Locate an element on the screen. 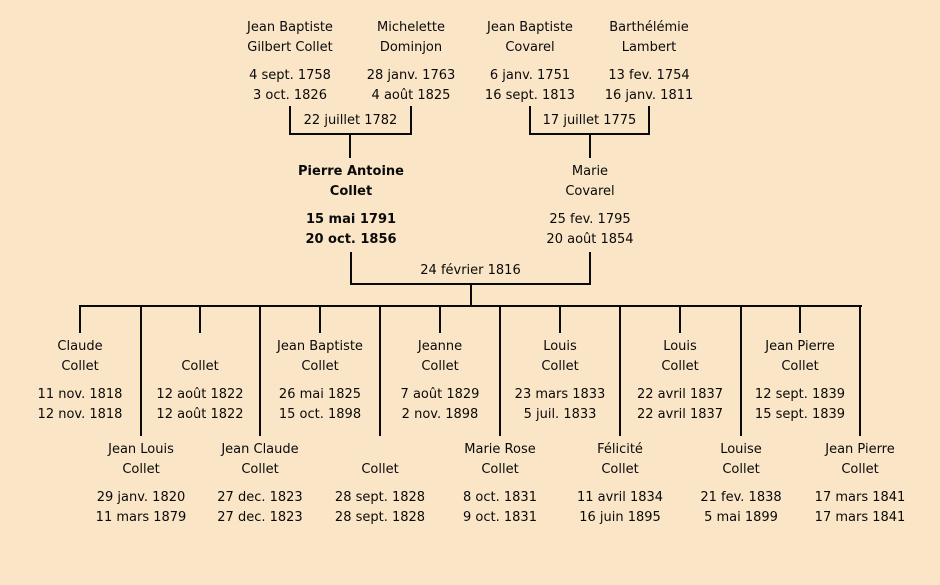 The width and height of the screenshot is (940, 585). sibling-bar is located at coordinates (470, 306).